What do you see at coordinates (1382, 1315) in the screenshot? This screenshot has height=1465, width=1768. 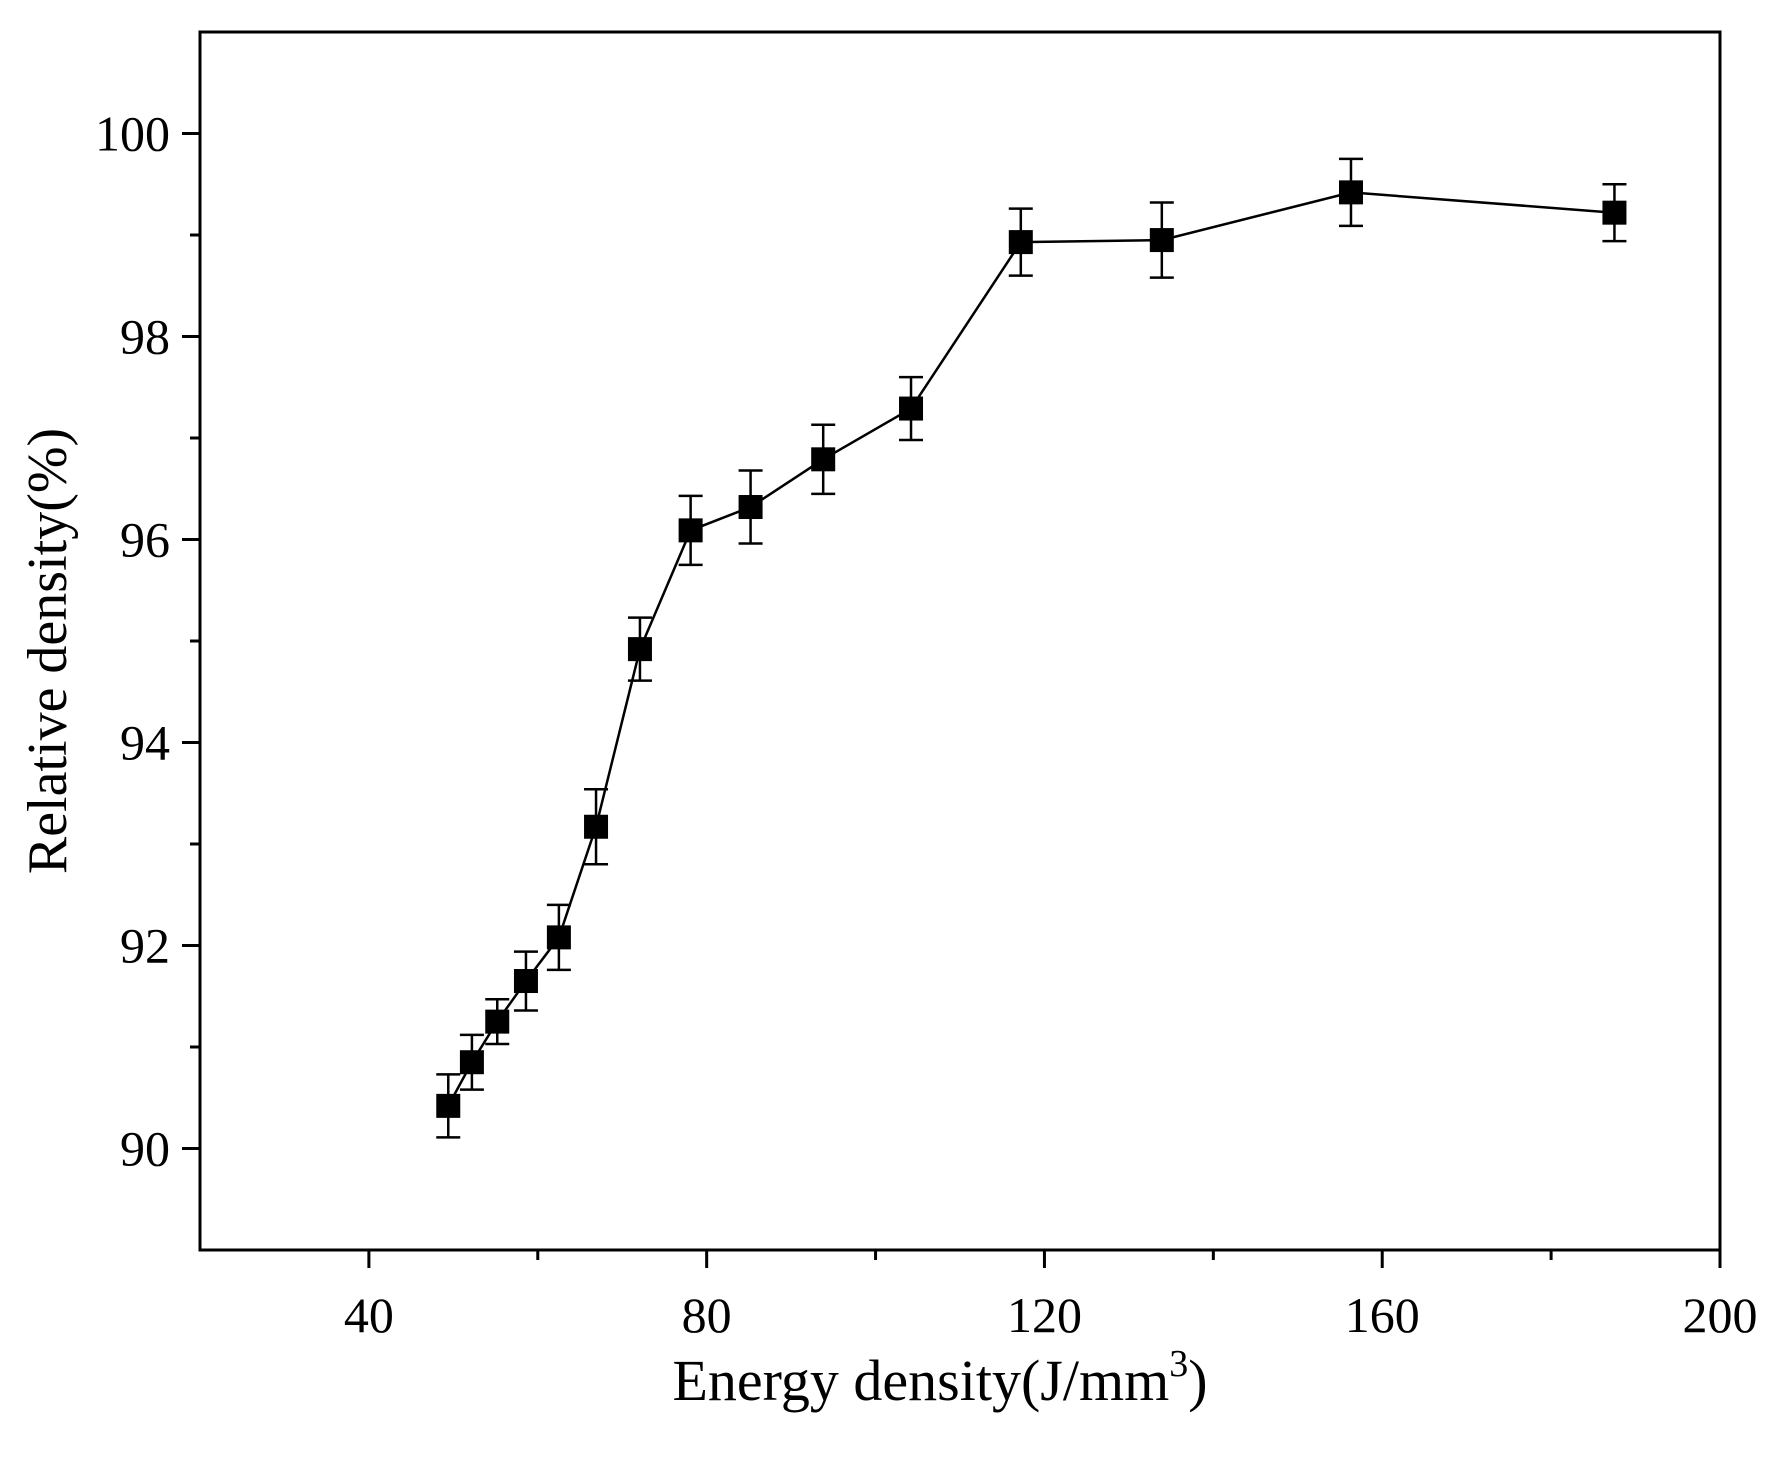 I see `x-tick-label: 160` at bounding box center [1382, 1315].